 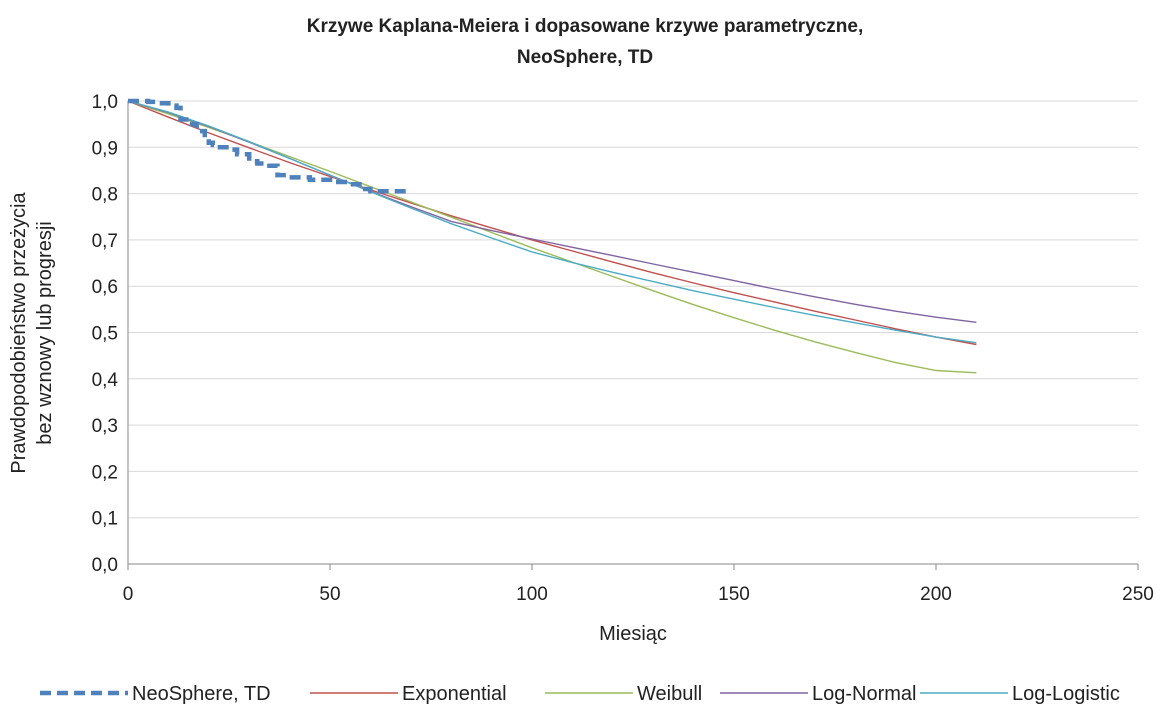 I want to click on y-tick-label-10: 1,0, so click(x=105, y=102).